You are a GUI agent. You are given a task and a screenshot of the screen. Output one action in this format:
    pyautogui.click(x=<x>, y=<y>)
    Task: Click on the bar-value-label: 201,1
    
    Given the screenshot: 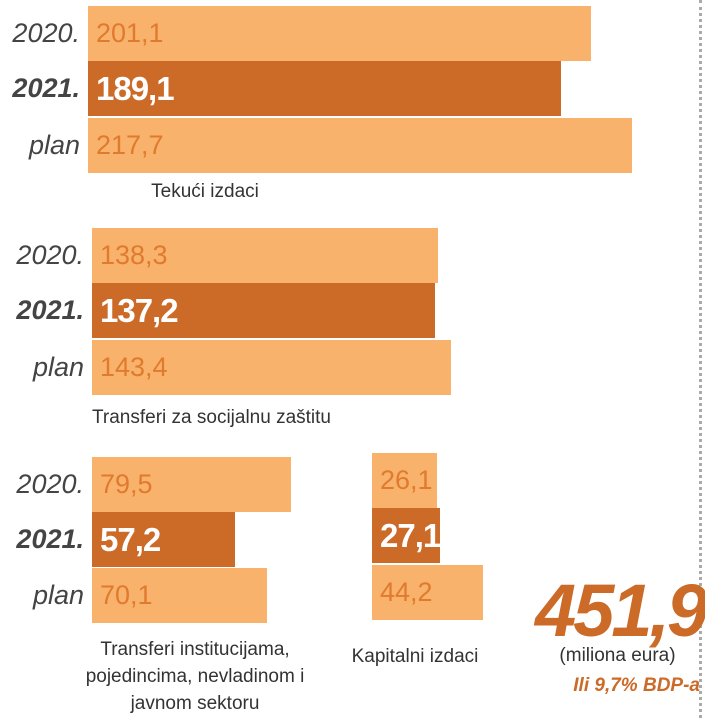 What is the action you would take?
    pyautogui.click(x=130, y=33)
    